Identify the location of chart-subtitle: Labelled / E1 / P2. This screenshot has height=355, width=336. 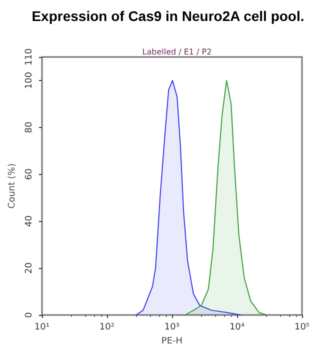
(177, 52).